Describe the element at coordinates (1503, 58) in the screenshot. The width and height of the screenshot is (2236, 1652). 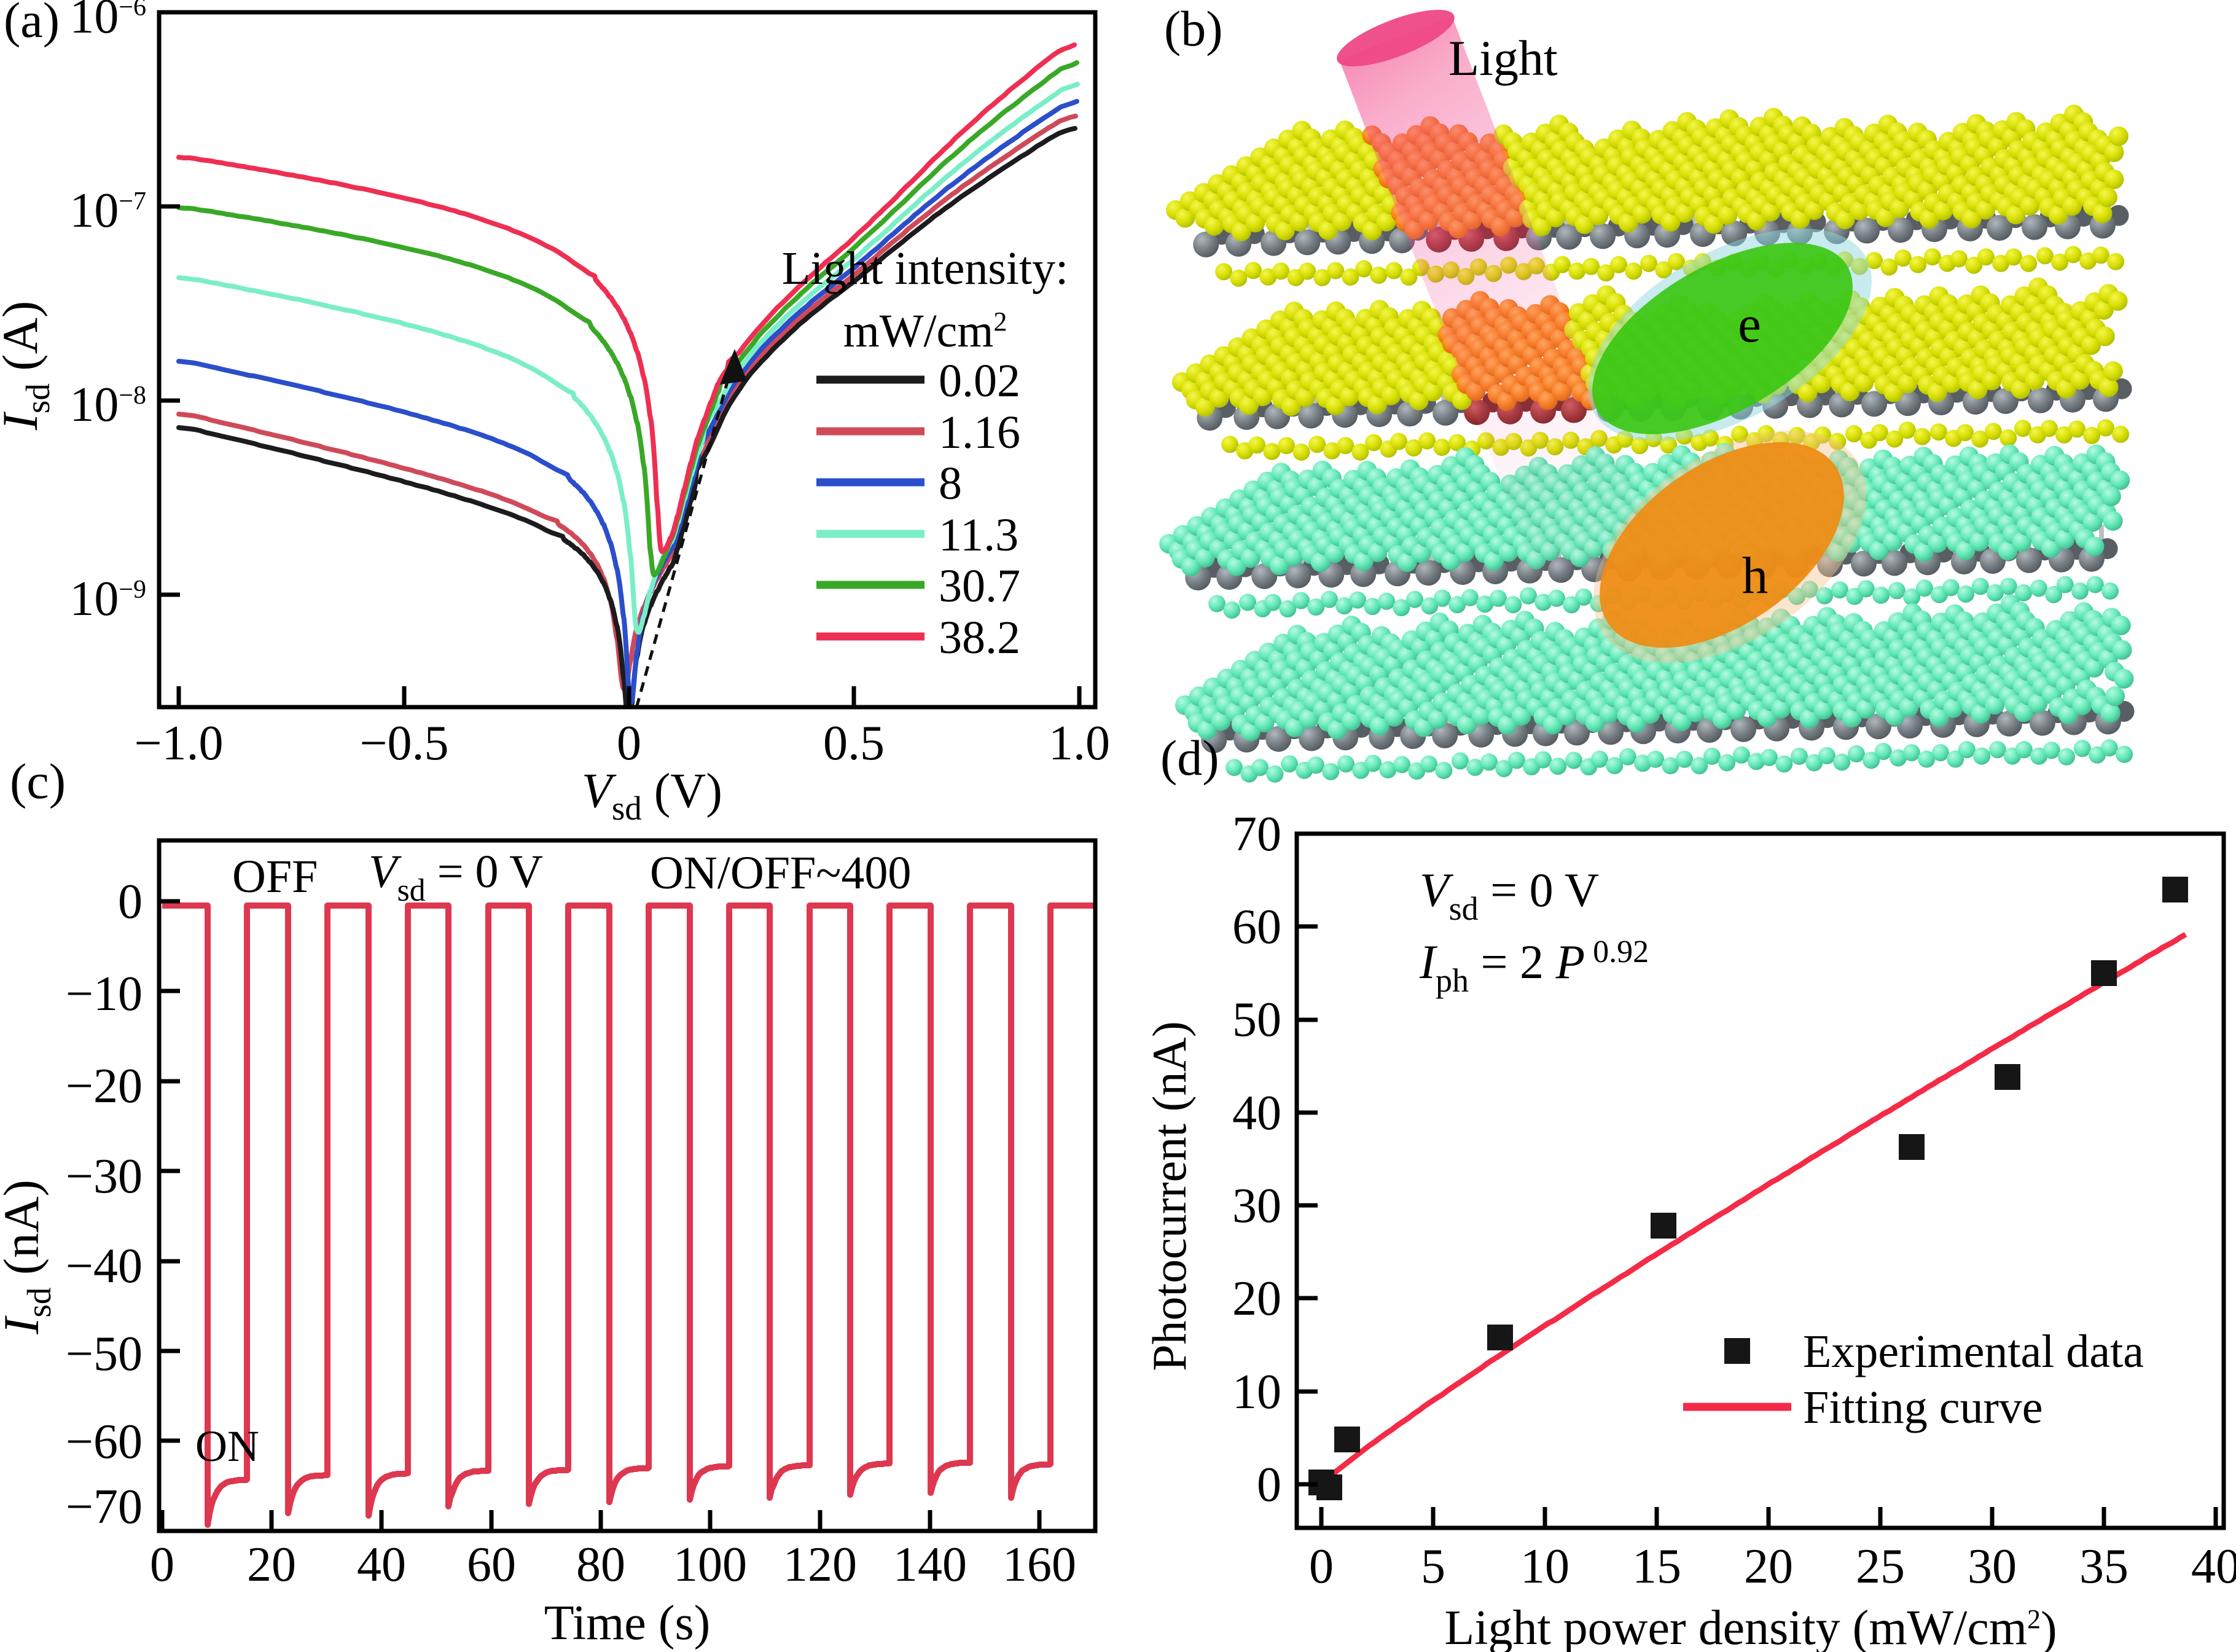
I see `svg-text: Light` at that location.